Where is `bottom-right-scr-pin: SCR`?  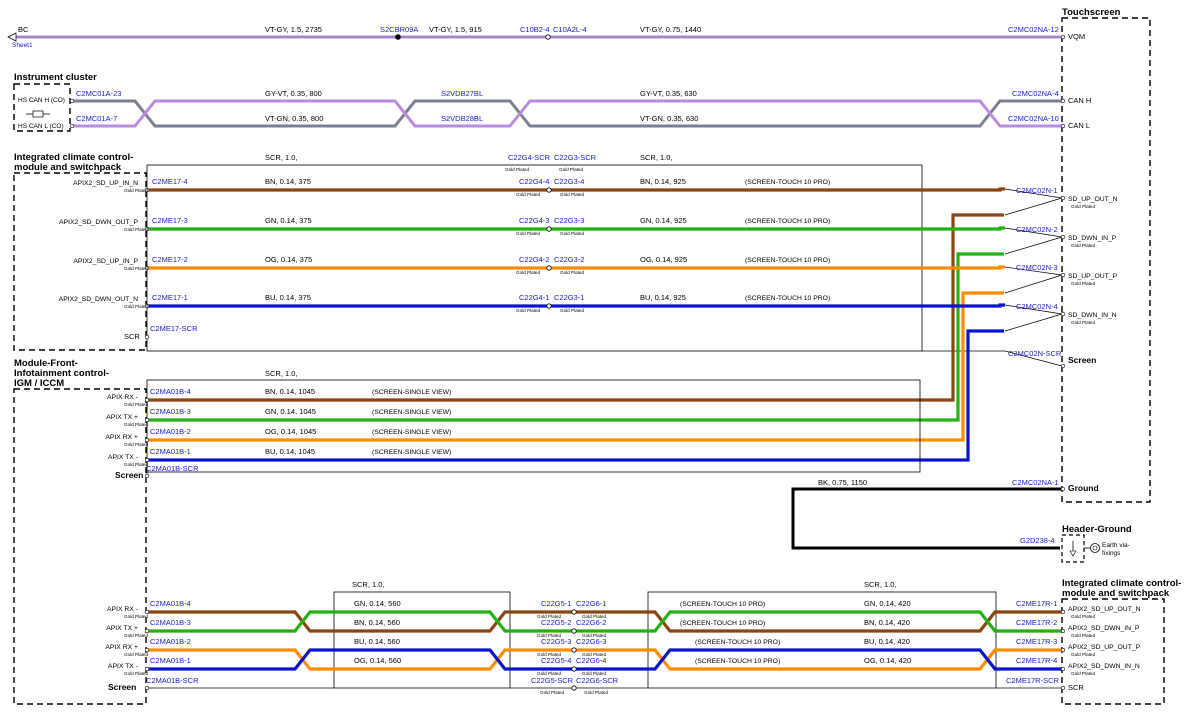
bottom-right-scr-pin: SCR is located at coordinates (1076, 687).